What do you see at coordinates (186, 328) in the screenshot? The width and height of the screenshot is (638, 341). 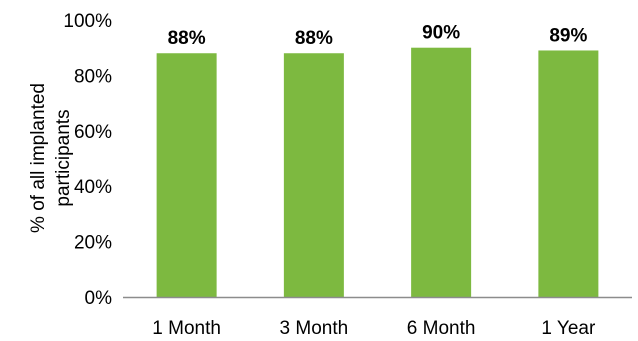 I see `x-tick-label: 1 Month` at bounding box center [186, 328].